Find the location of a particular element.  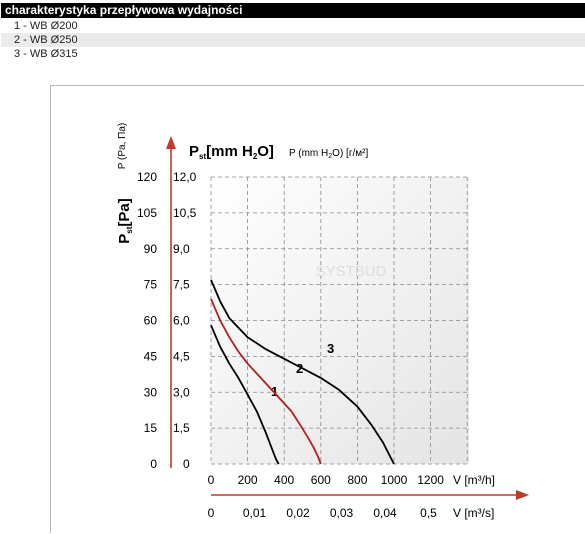

x-tick-m3h: 400 is located at coordinates (284, 480).